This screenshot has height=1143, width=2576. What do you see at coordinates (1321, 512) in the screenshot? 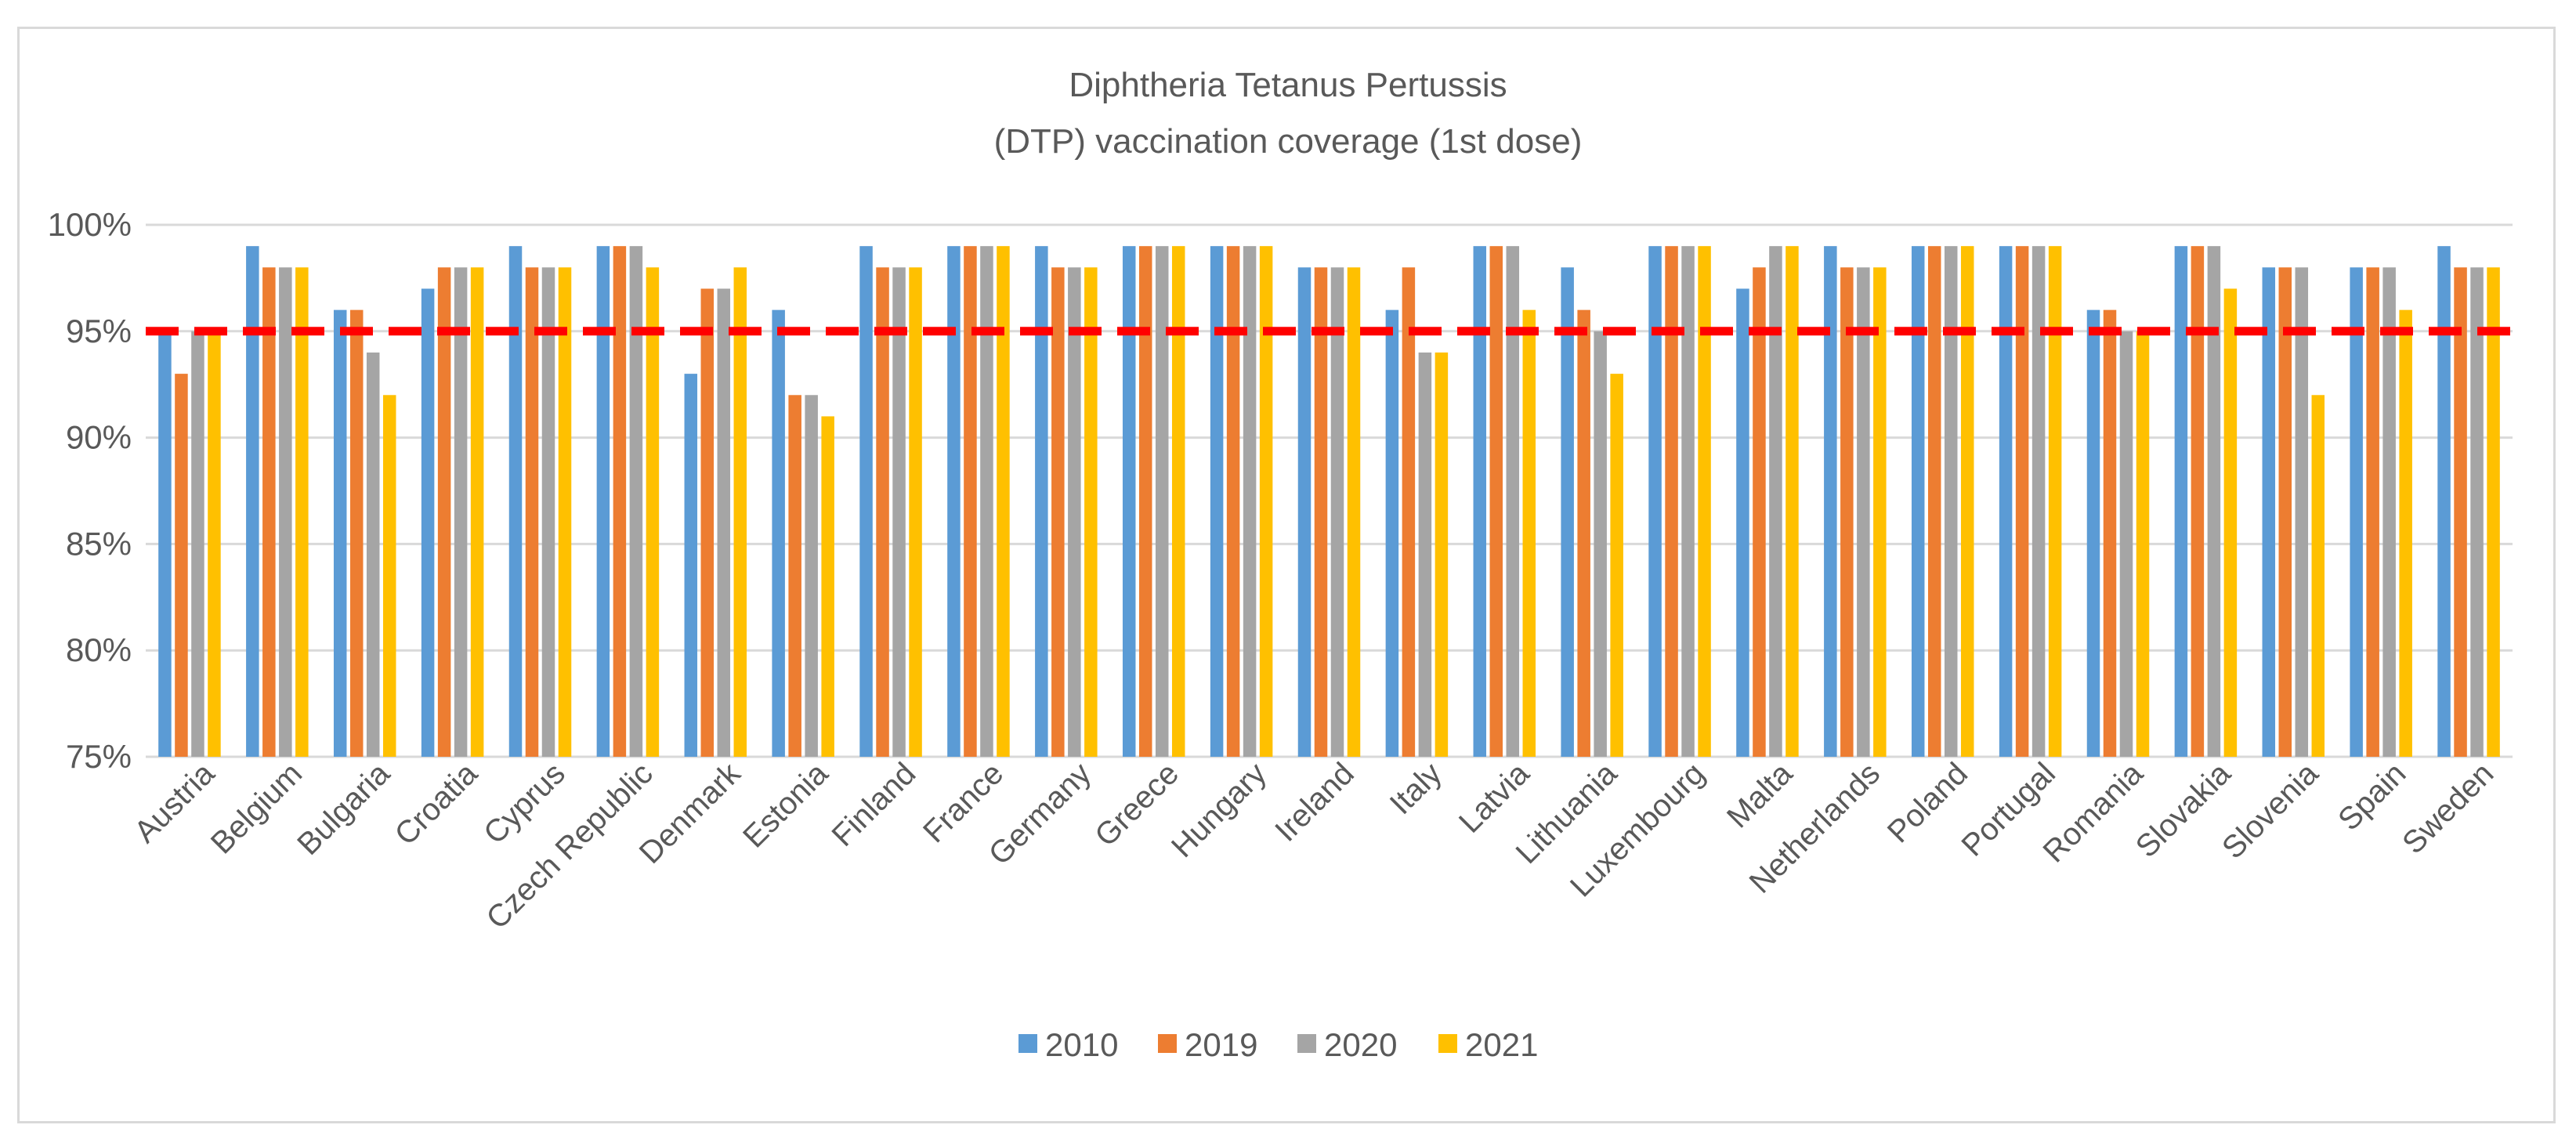
I see `bar-ireland-2019` at bounding box center [1321, 512].